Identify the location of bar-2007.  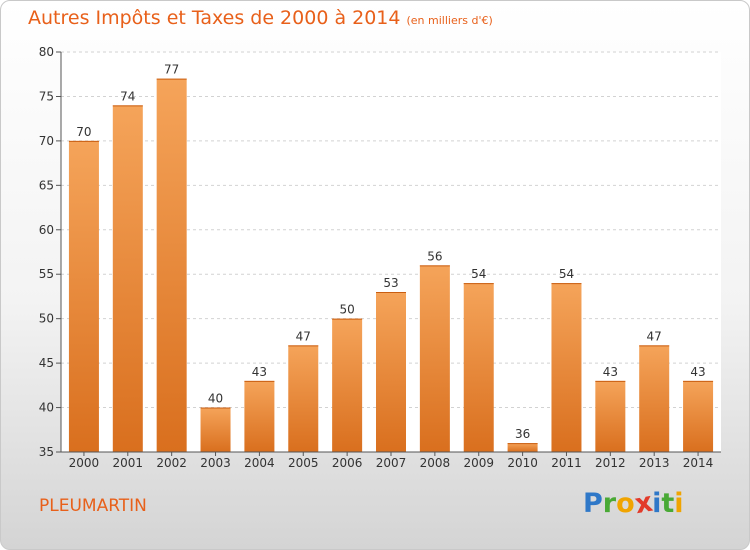
(391, 372).